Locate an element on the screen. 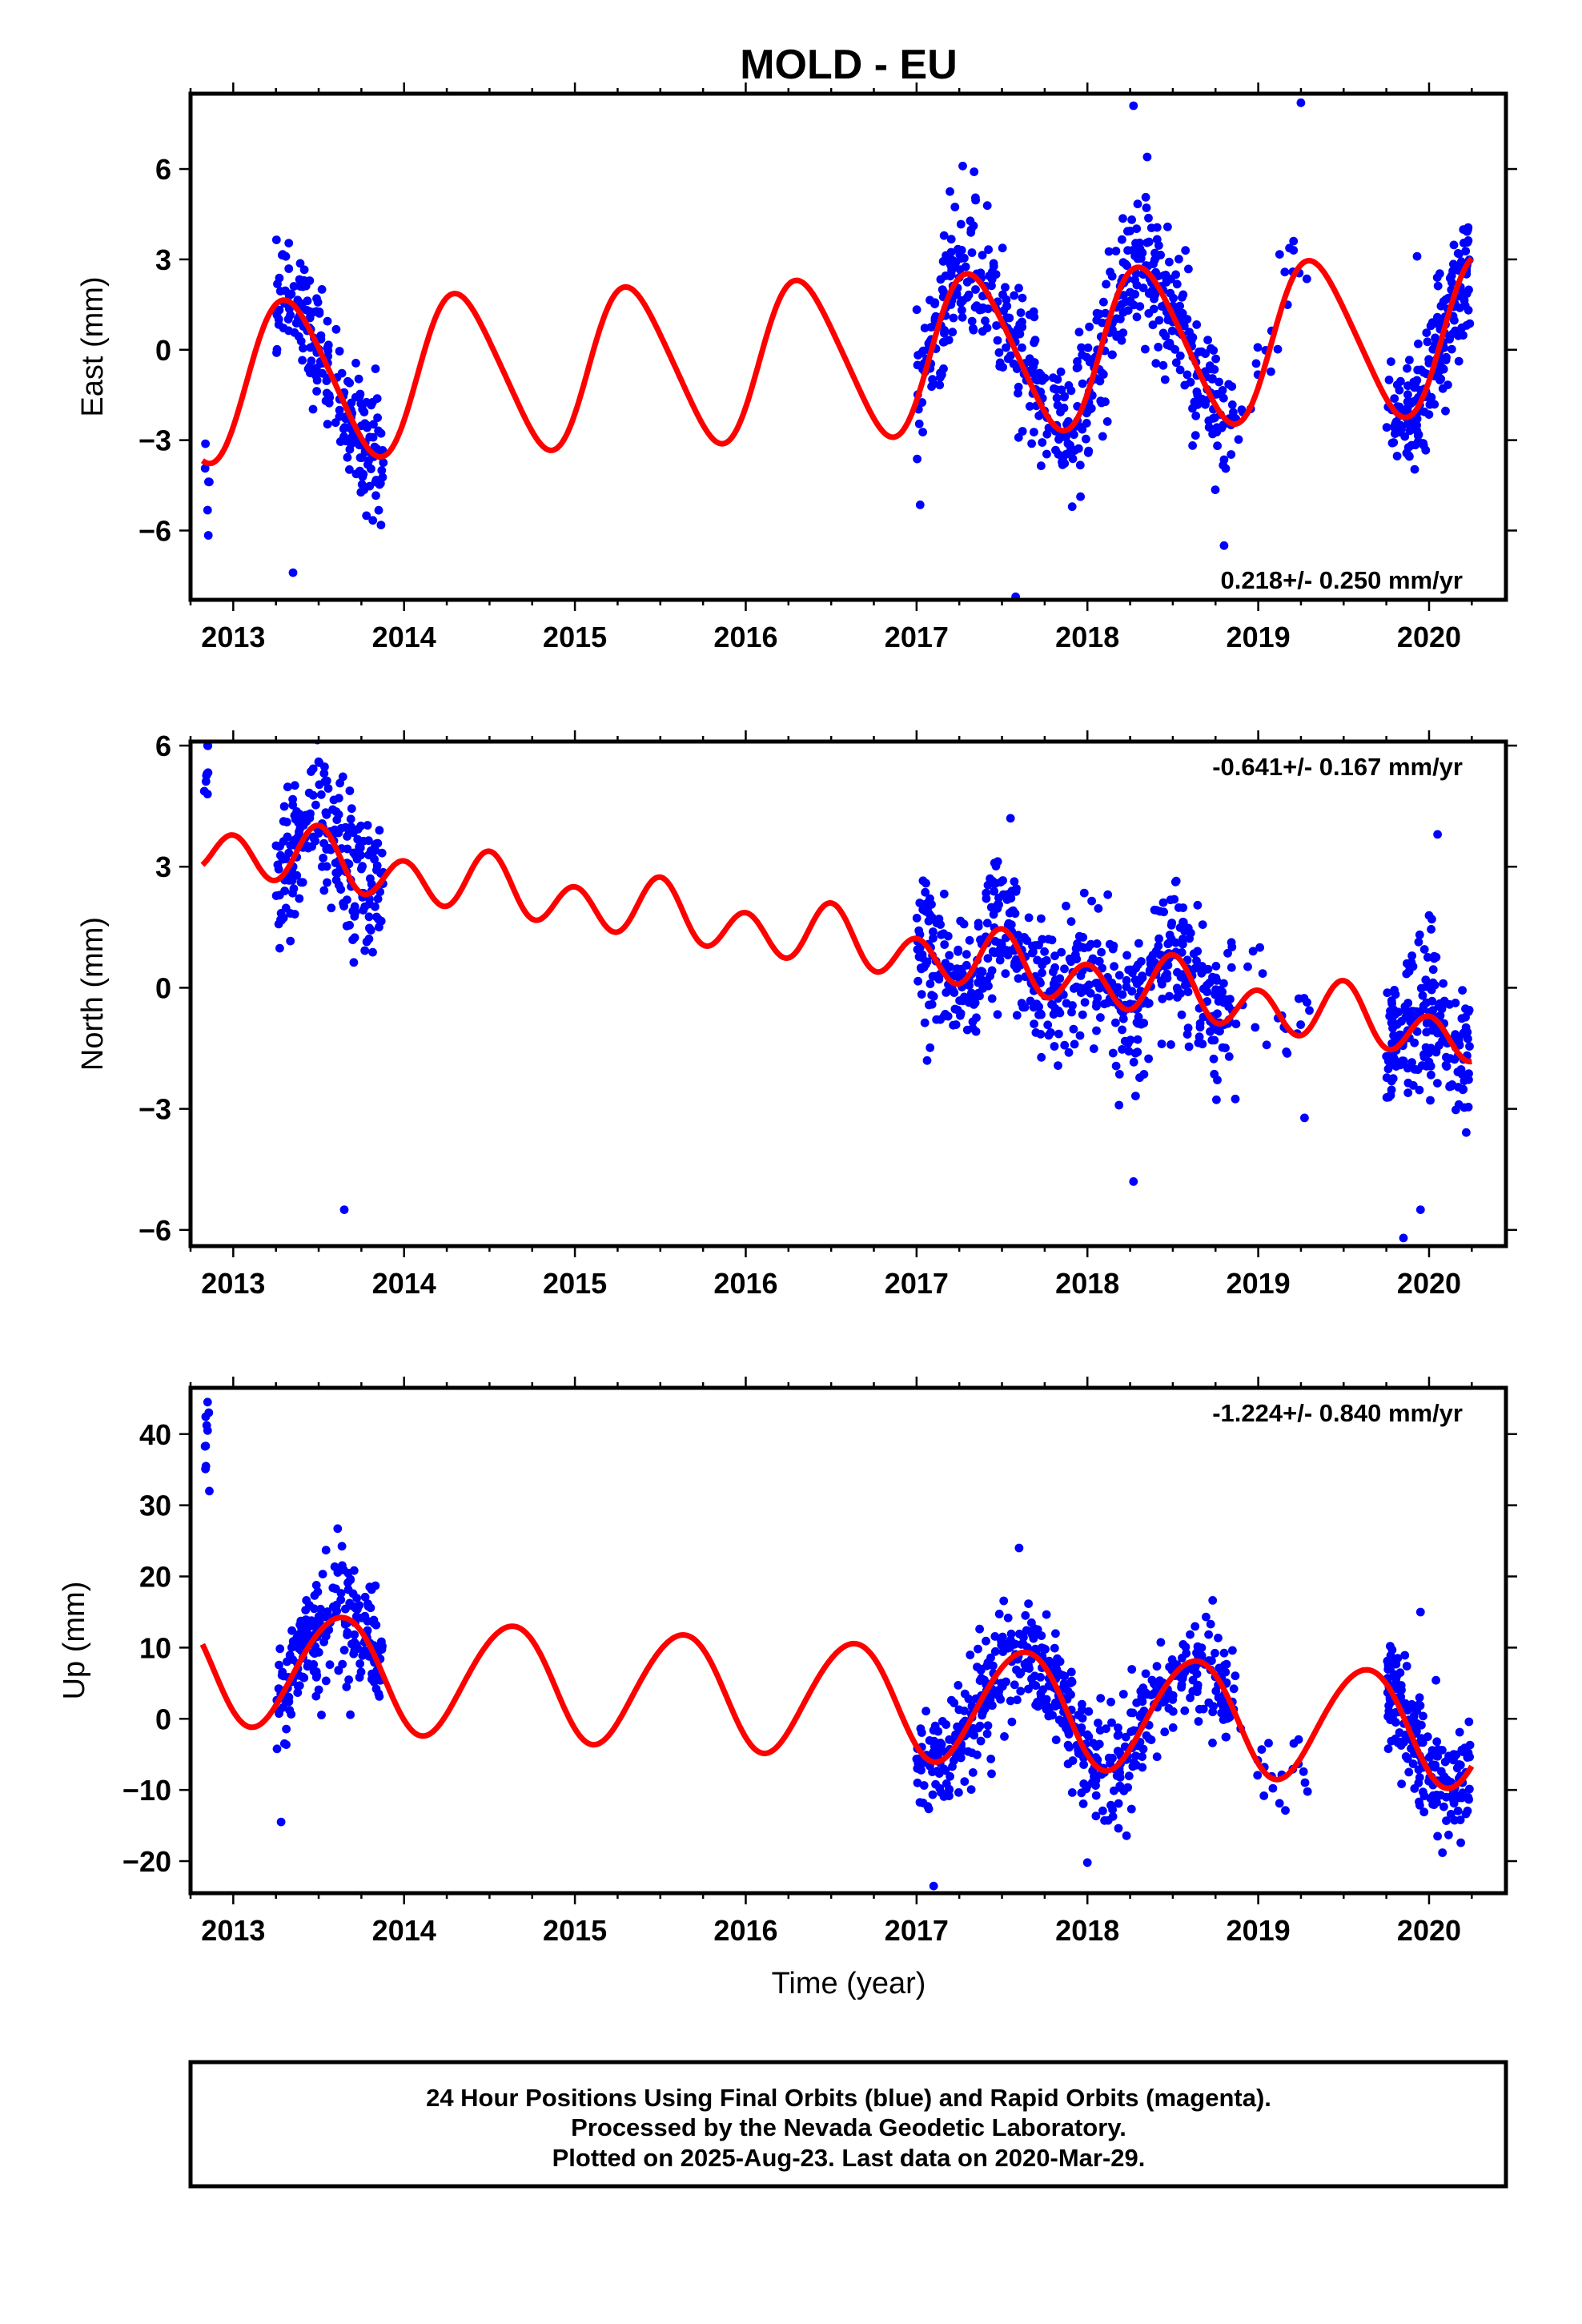 Image resolution: width=1582 pixels, height=2324 pixels. east-y-tick-label: −3 is located at coordinates (155, 440).